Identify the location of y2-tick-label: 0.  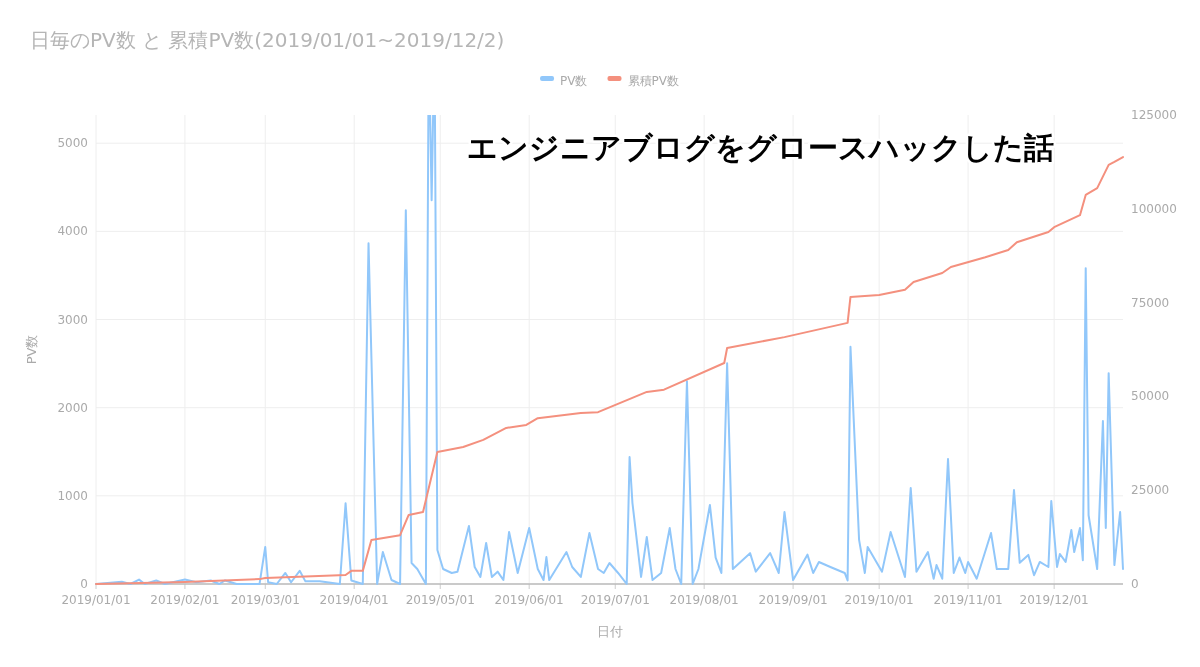
(1135, 584).